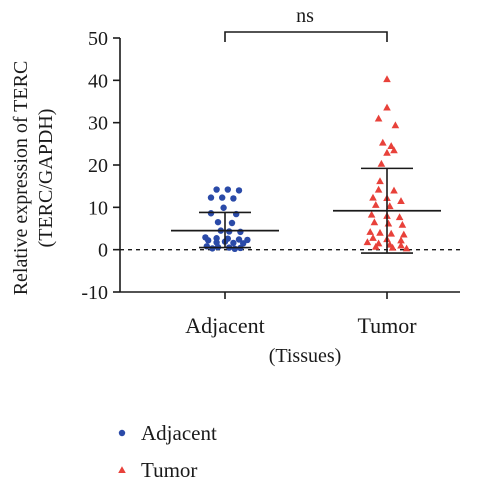 The width and height of the screenshot is (500, 489). I want to click on legend-marker-tumor, so click(122, 470).